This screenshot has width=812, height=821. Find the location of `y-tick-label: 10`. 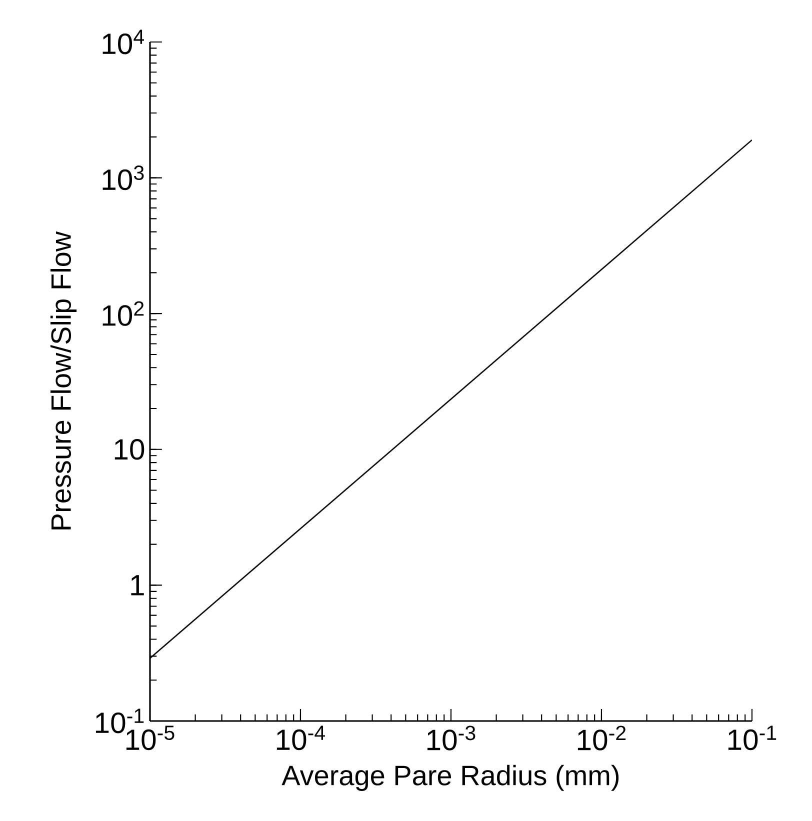

y-tick-label: 10 is located at coordinates (129, 449).